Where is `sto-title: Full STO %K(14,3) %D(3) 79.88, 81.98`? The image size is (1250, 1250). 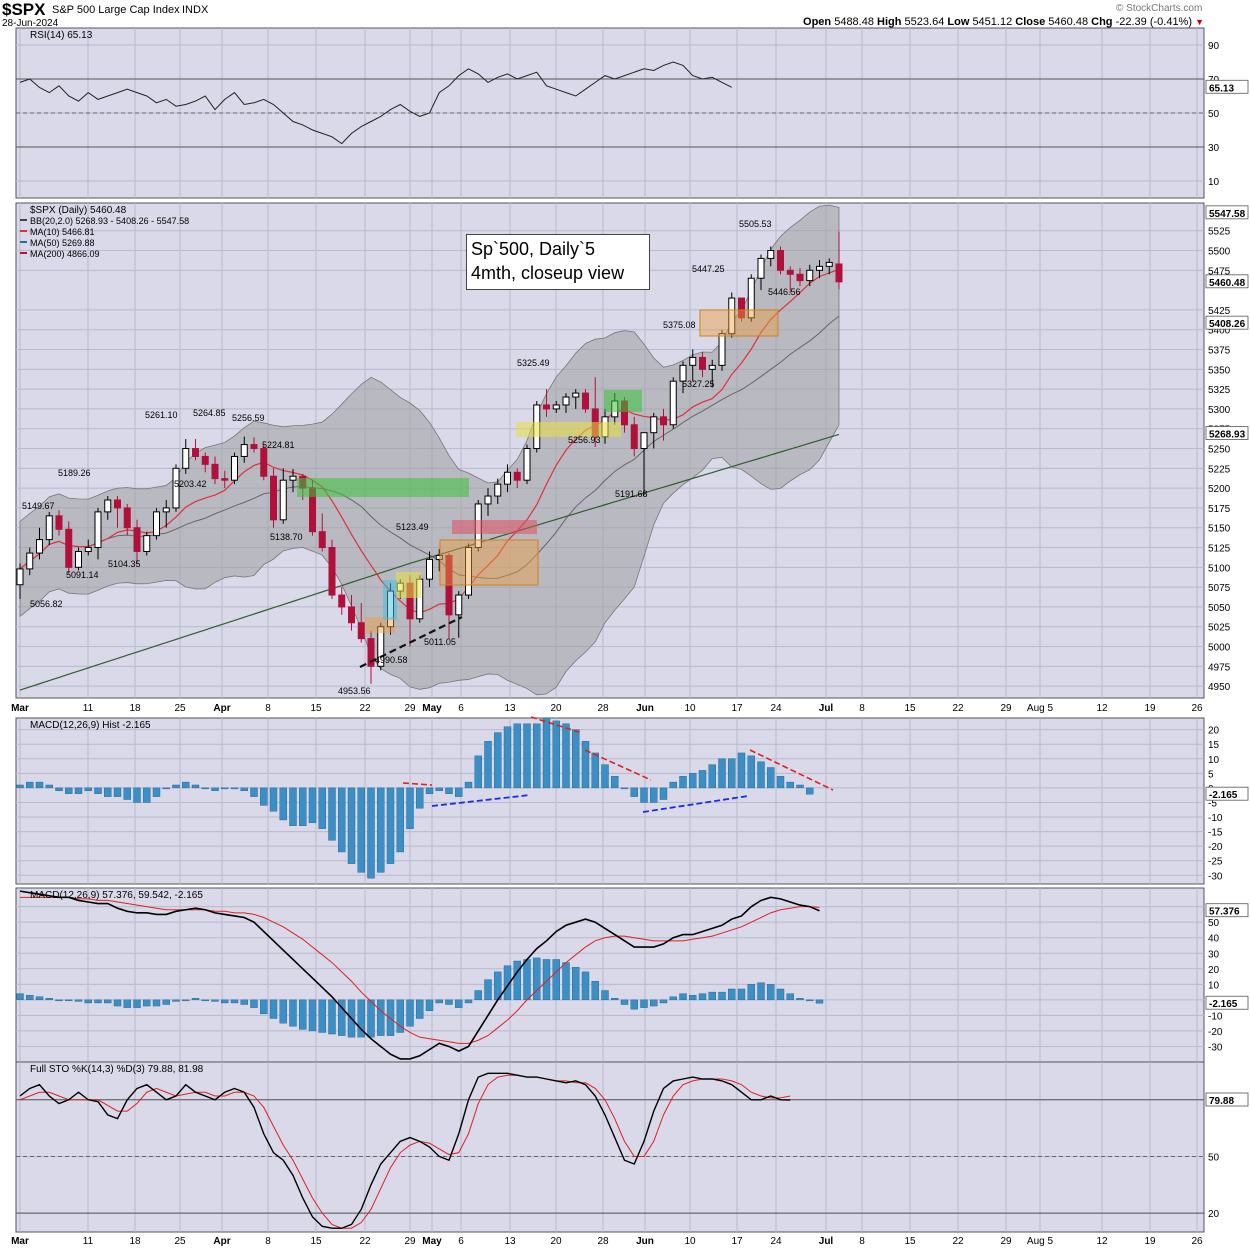
sto-title: Full STO %K(14,3) %D(3) 79.88, 81.98 is located at coordinates (117, 1069).